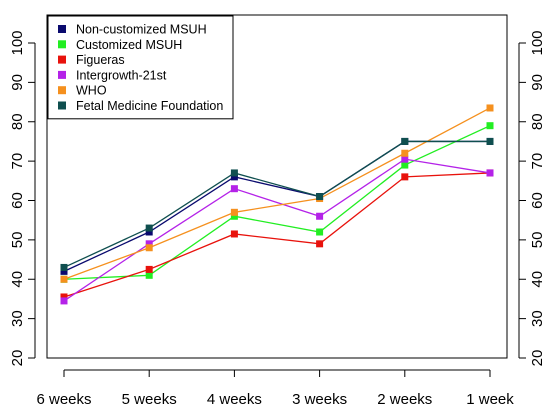 This screenshot has height=413, width=550. What do you see at coordinates (537, 42) in the screenshot?
I see `y-tick-label-right: 100` at bounding box center [537, 42].